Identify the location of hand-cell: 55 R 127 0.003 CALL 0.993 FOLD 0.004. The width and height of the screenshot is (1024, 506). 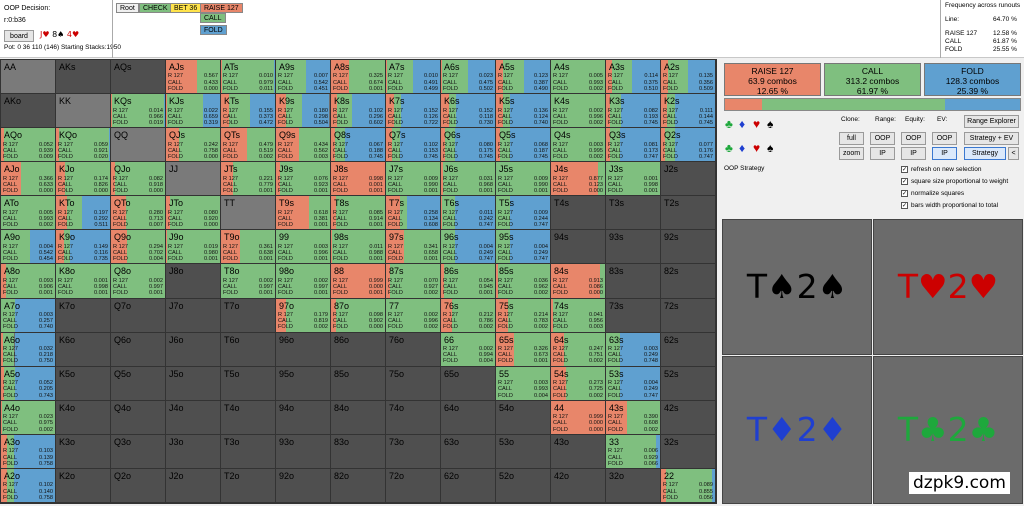
(523, 383).